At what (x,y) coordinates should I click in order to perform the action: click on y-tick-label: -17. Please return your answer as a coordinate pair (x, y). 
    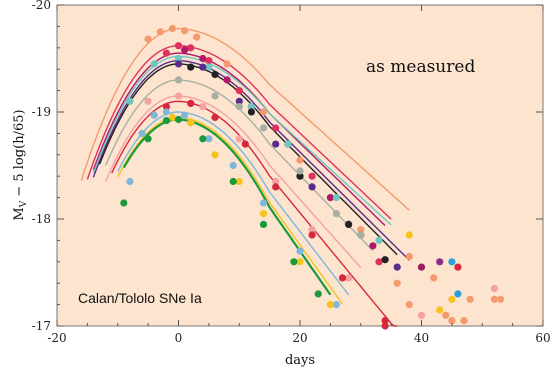
    Looking at the image, I should click on (41, 326).